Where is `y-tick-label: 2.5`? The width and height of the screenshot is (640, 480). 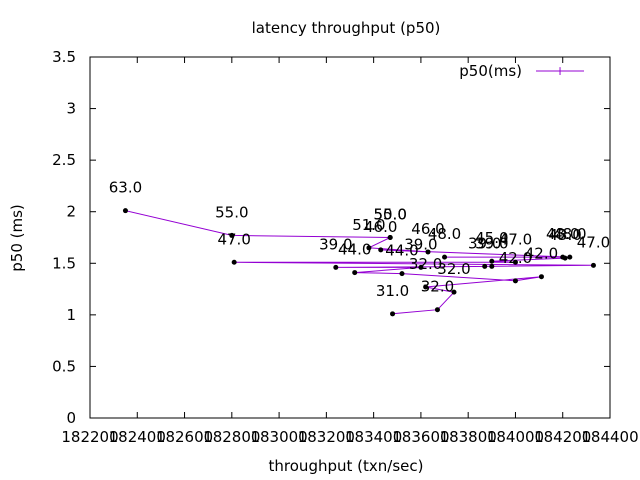
y-tick-label: 2.5 is located at coordinates (64, 160).